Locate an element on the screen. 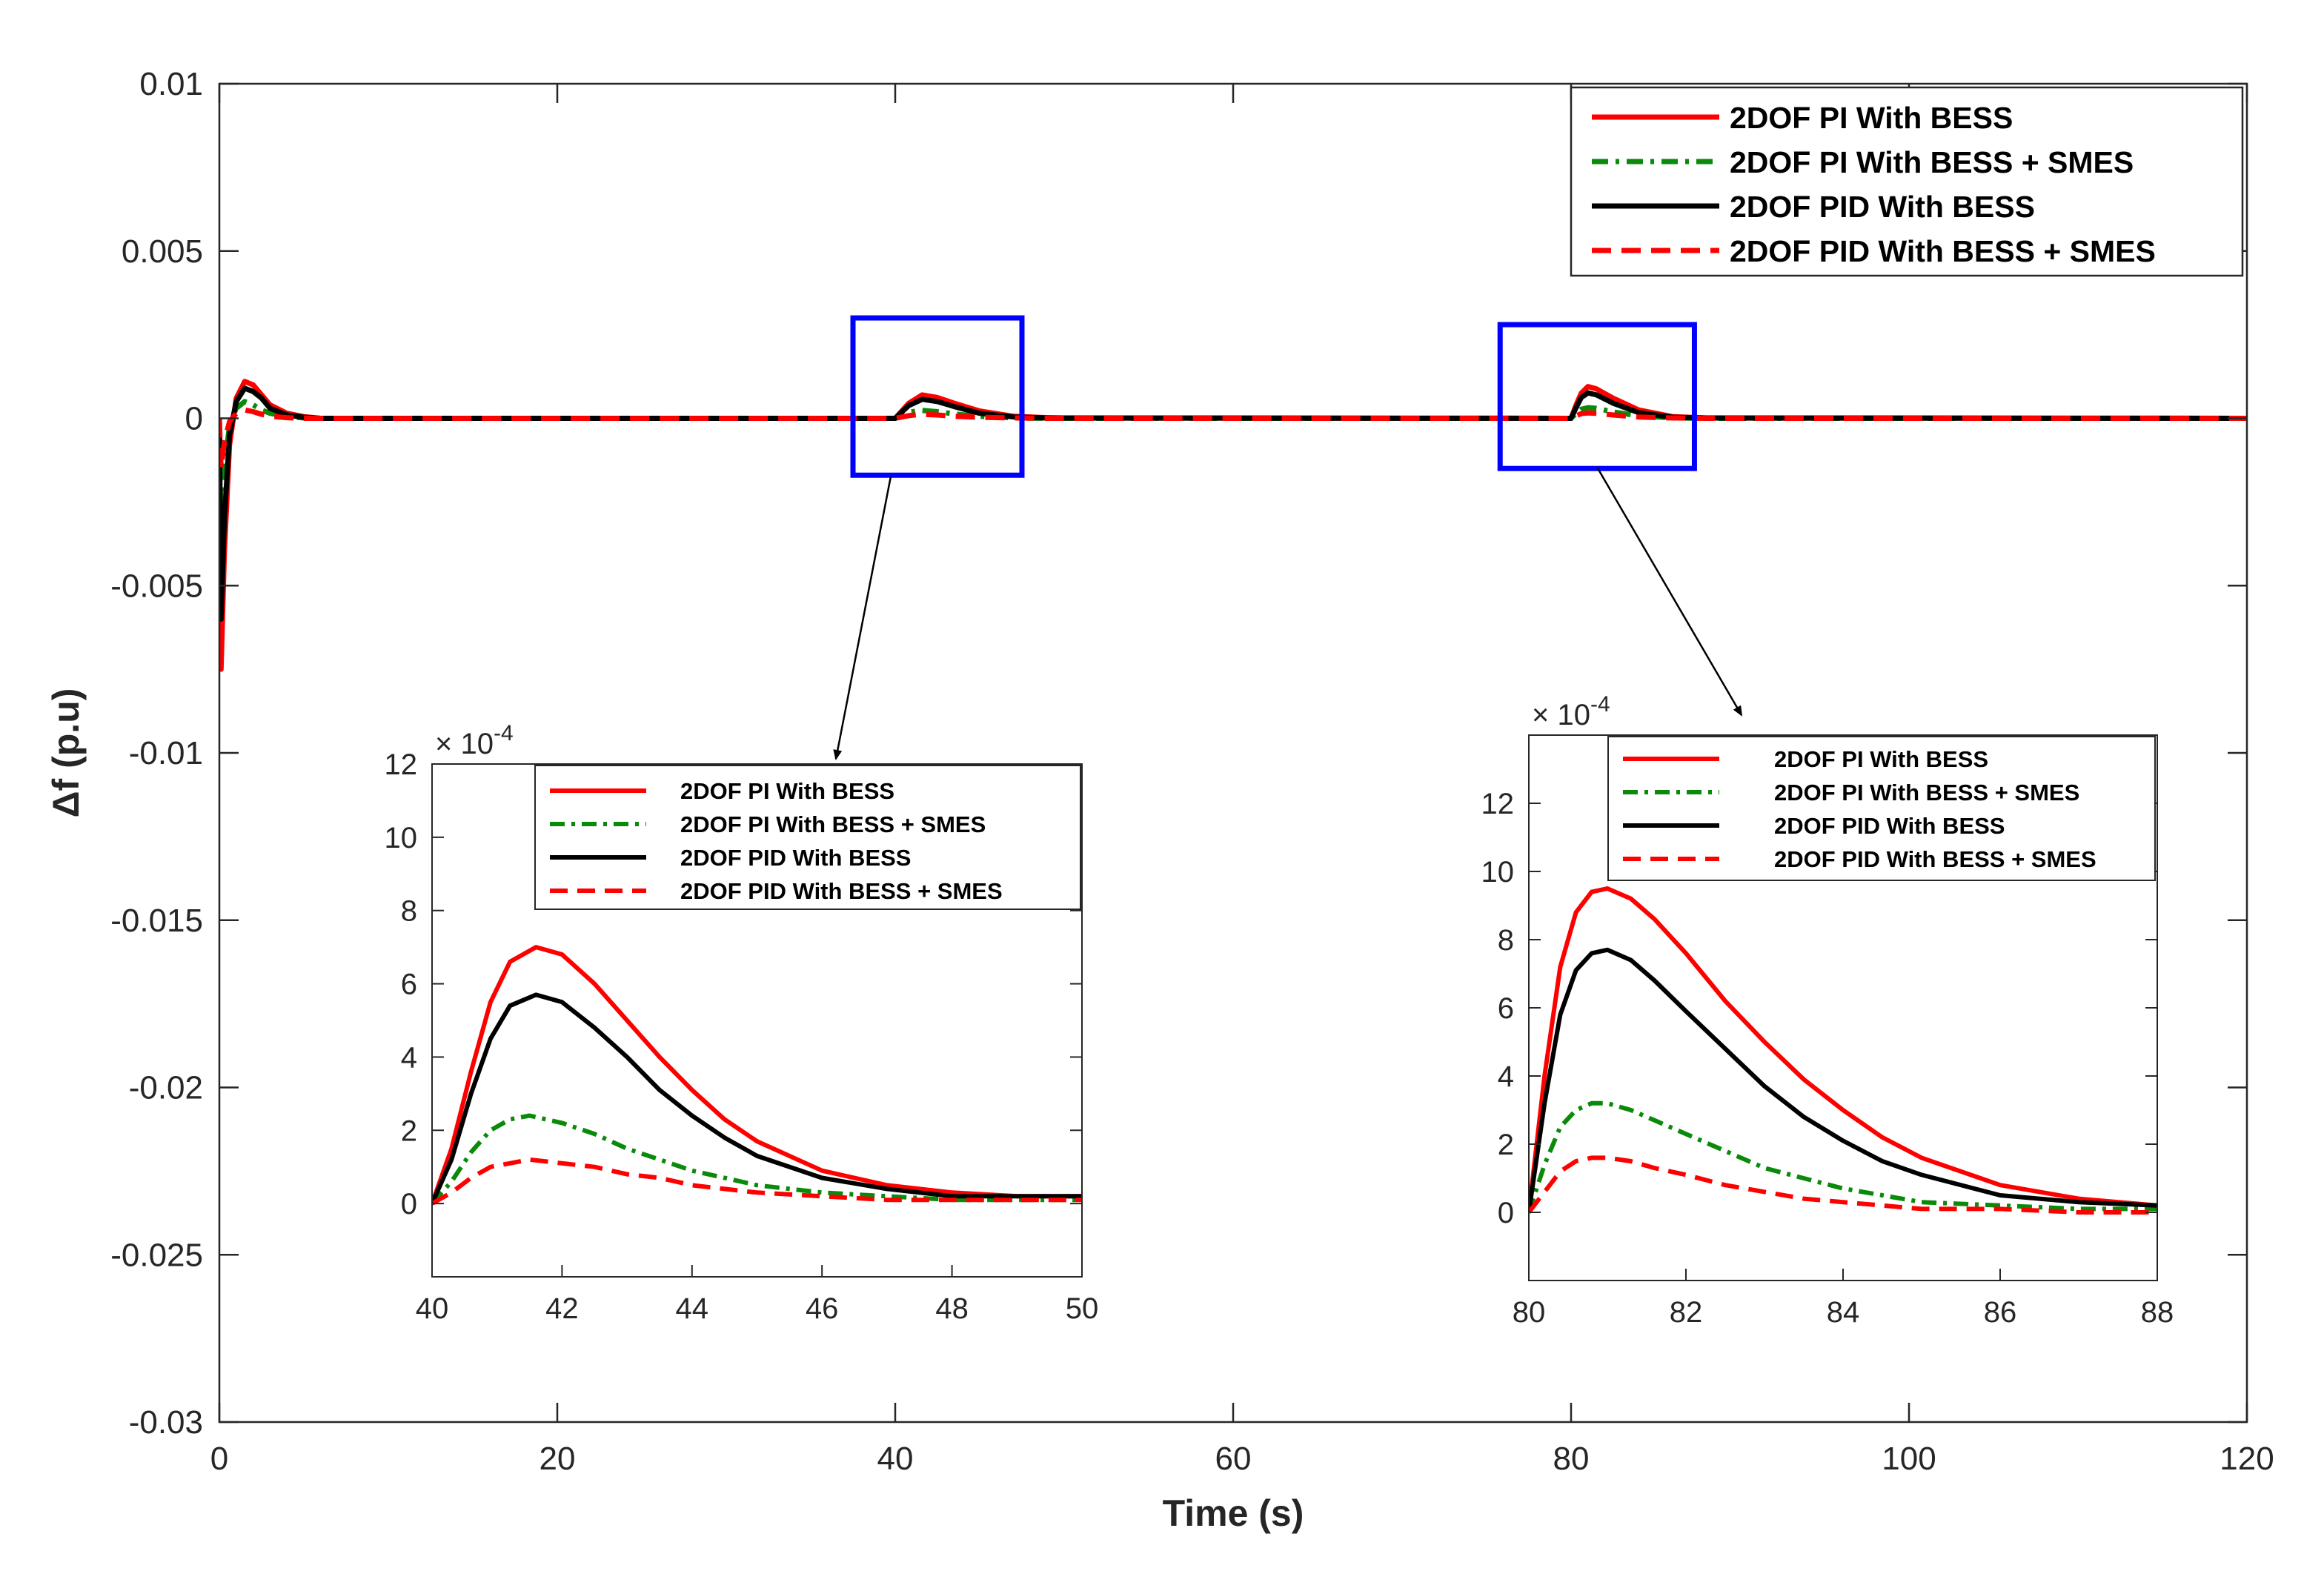 This screenshot has height=1571, width=2324. inset1-xtick-label: 50 is located at coordinates (1082, 1308).